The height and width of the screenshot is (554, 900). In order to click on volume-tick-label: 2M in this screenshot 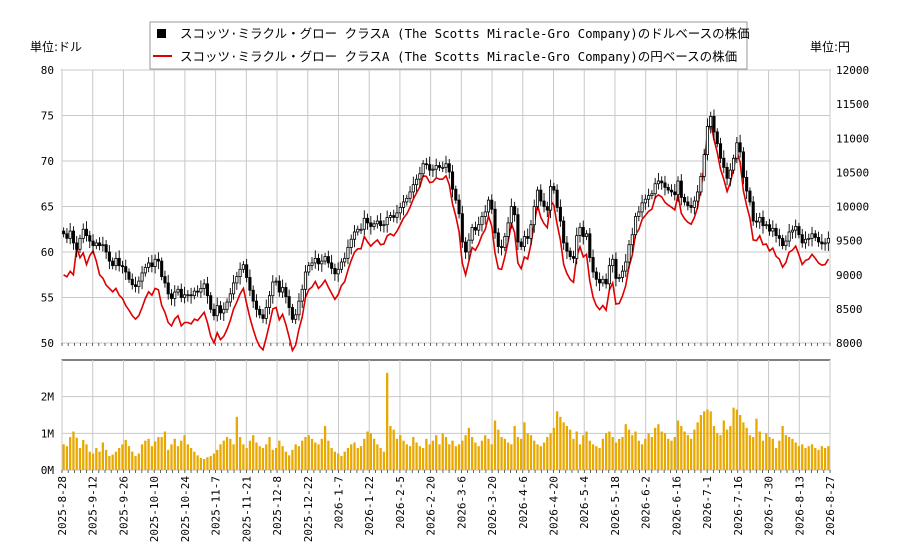, I will do `click(48, 397)`.